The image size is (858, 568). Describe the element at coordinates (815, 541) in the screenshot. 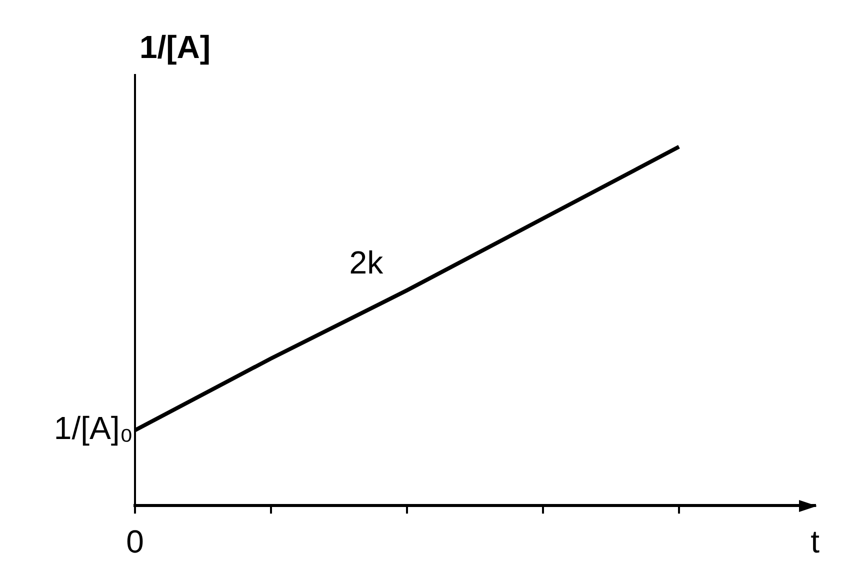

I see `x-axis-title: t` at that location.